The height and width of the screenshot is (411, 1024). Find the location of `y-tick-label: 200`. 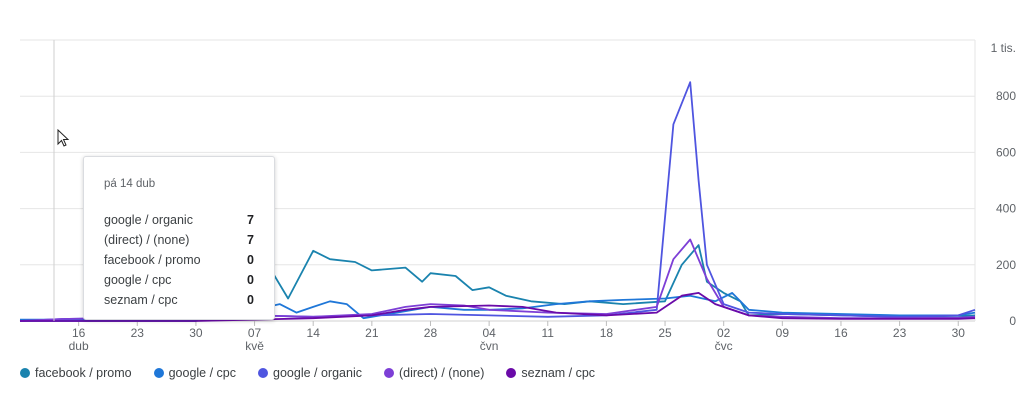

y-tick-label: 200 is located at coordinates (1006, 265).